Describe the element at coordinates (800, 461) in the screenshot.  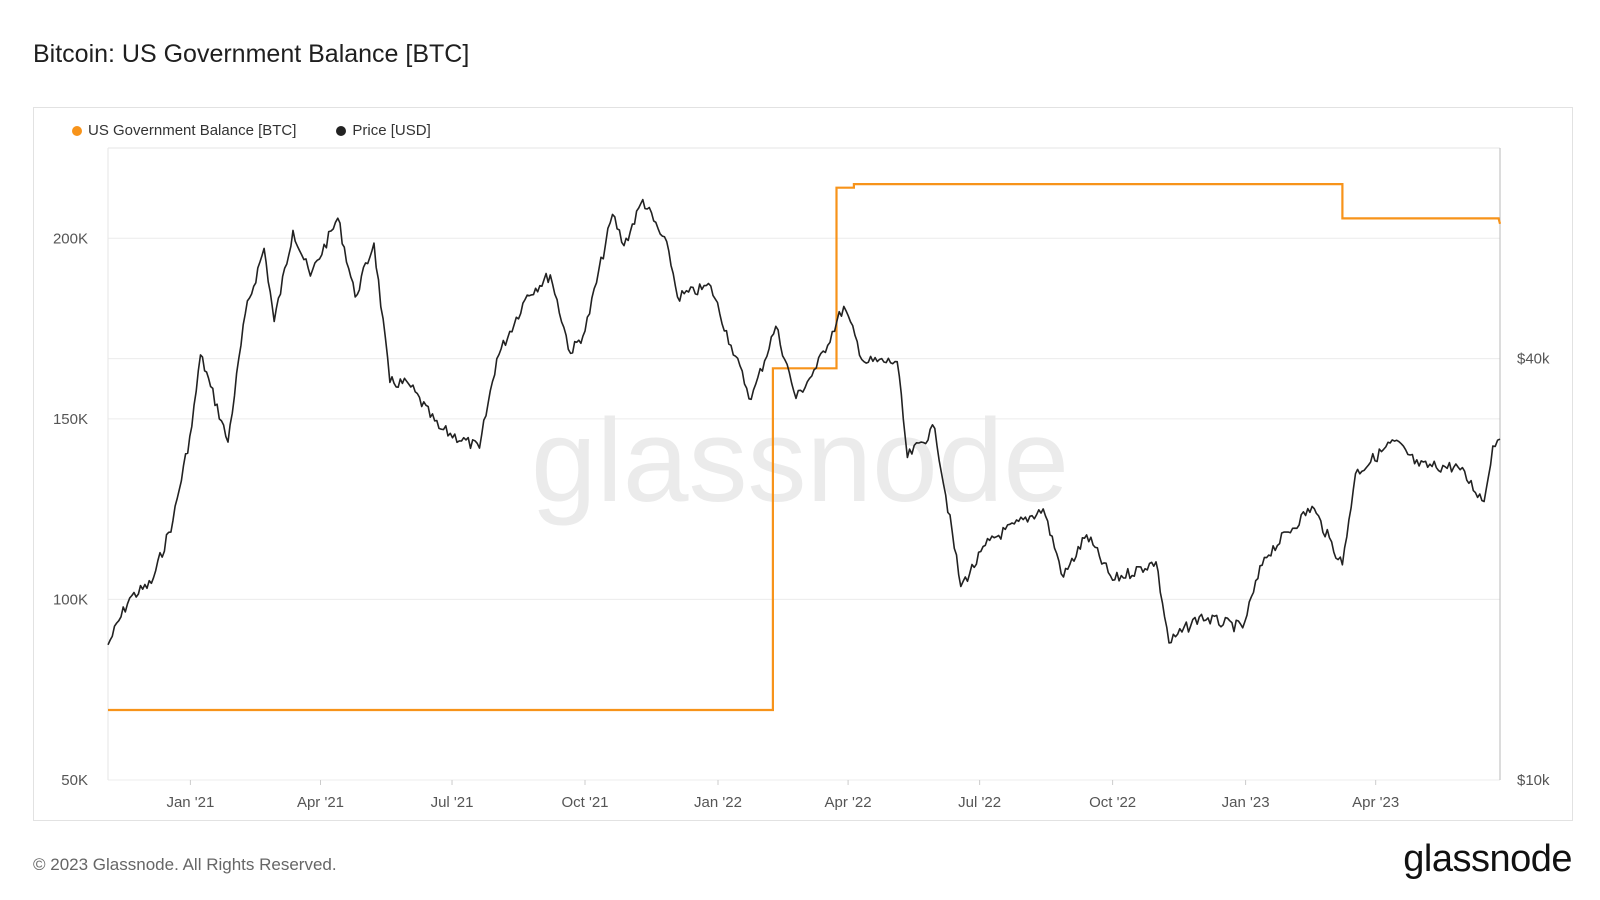
I see `watermark-text: glassnode` at that location.